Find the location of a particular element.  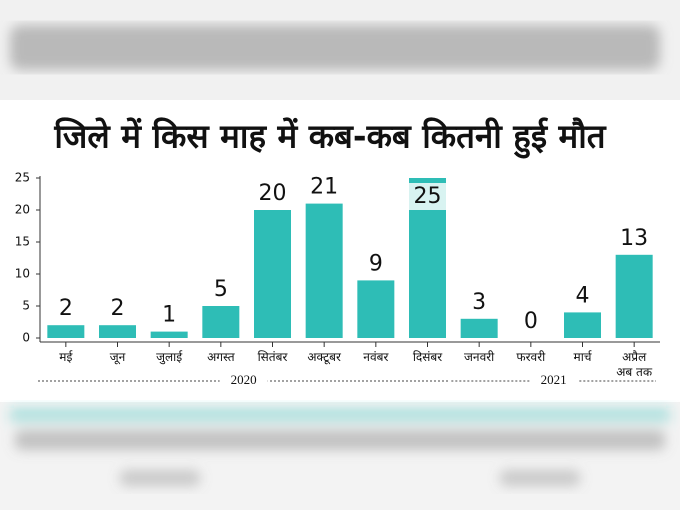

x-tick-label: फरवरी is located at coordinates (531, 357).